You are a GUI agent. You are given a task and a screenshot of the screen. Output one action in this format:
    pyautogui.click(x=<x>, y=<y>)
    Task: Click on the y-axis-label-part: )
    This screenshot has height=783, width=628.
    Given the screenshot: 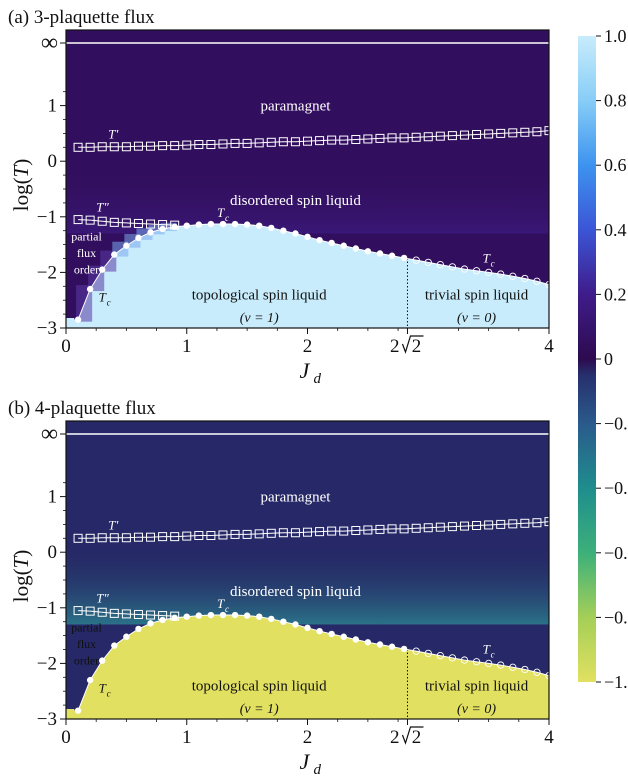 What is the action you would take?
    pyautogui.click(x=21, y=553)
    